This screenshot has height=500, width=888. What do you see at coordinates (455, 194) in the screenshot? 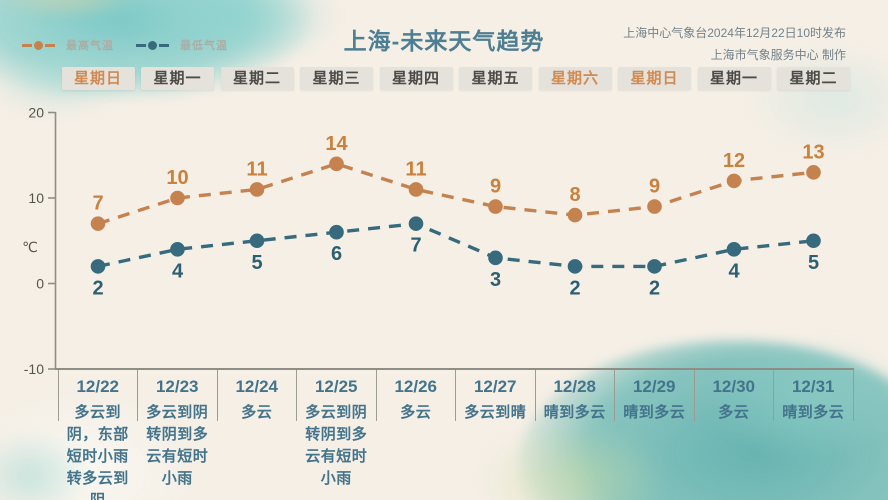
I see `high-temp-line` at bounding box center [455, 194].